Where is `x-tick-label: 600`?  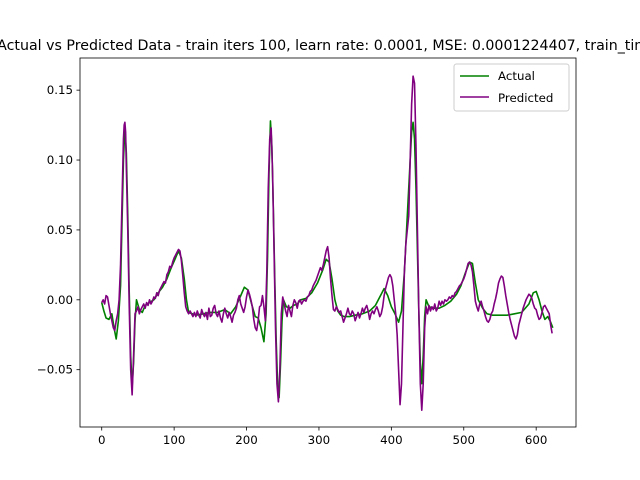
x-tick-label: 600 is located at coordinates (536, 440).